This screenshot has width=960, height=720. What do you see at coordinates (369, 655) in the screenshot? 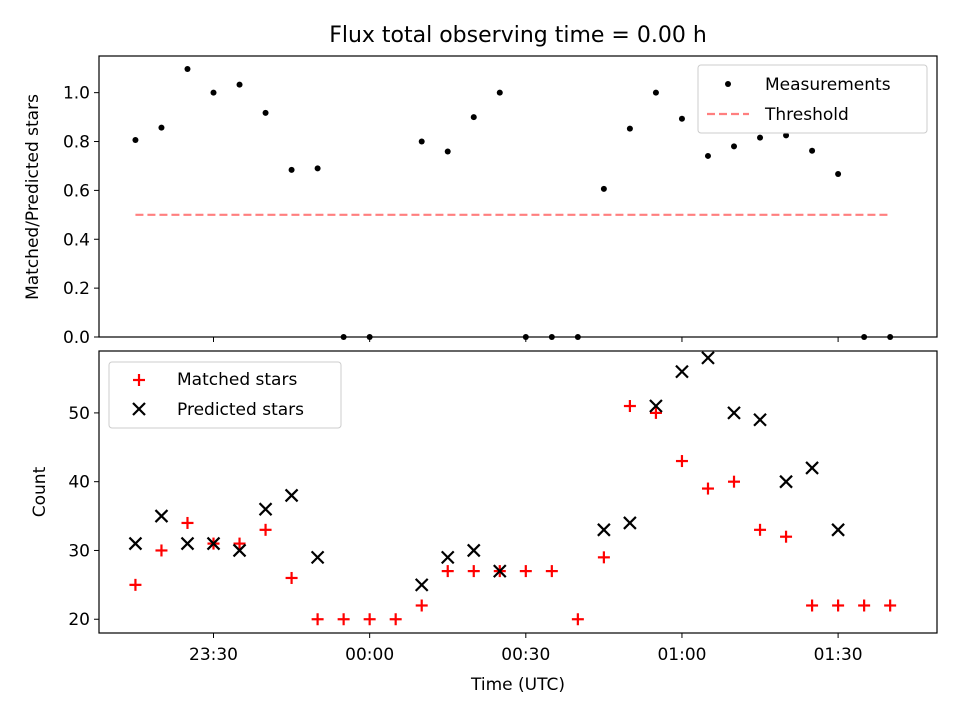
I see `bottom-xtick-label: 00:00` at bounding box center [369, 655].